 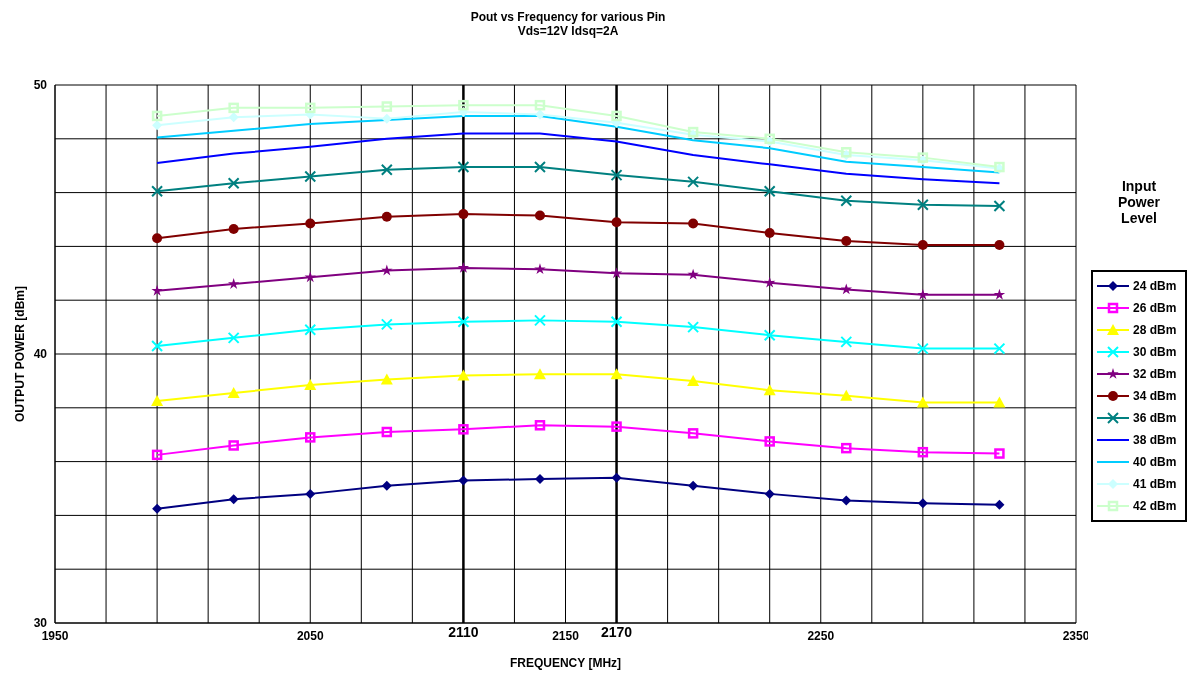 What do you see at coordinates (1155, 330) in the screenshot?
I see `legend-label: 28 dBm` at bounding box center [1155, 330].